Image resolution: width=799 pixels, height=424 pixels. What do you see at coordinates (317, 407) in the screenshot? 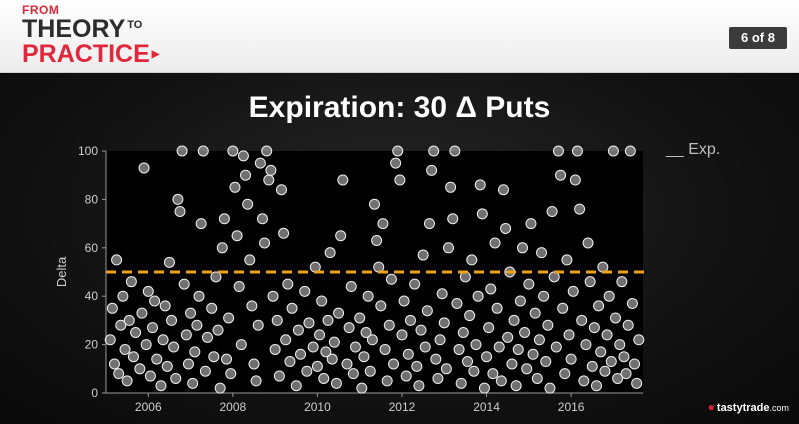
I see `x-tick-label: 2010` at bounding box center [317, 407].